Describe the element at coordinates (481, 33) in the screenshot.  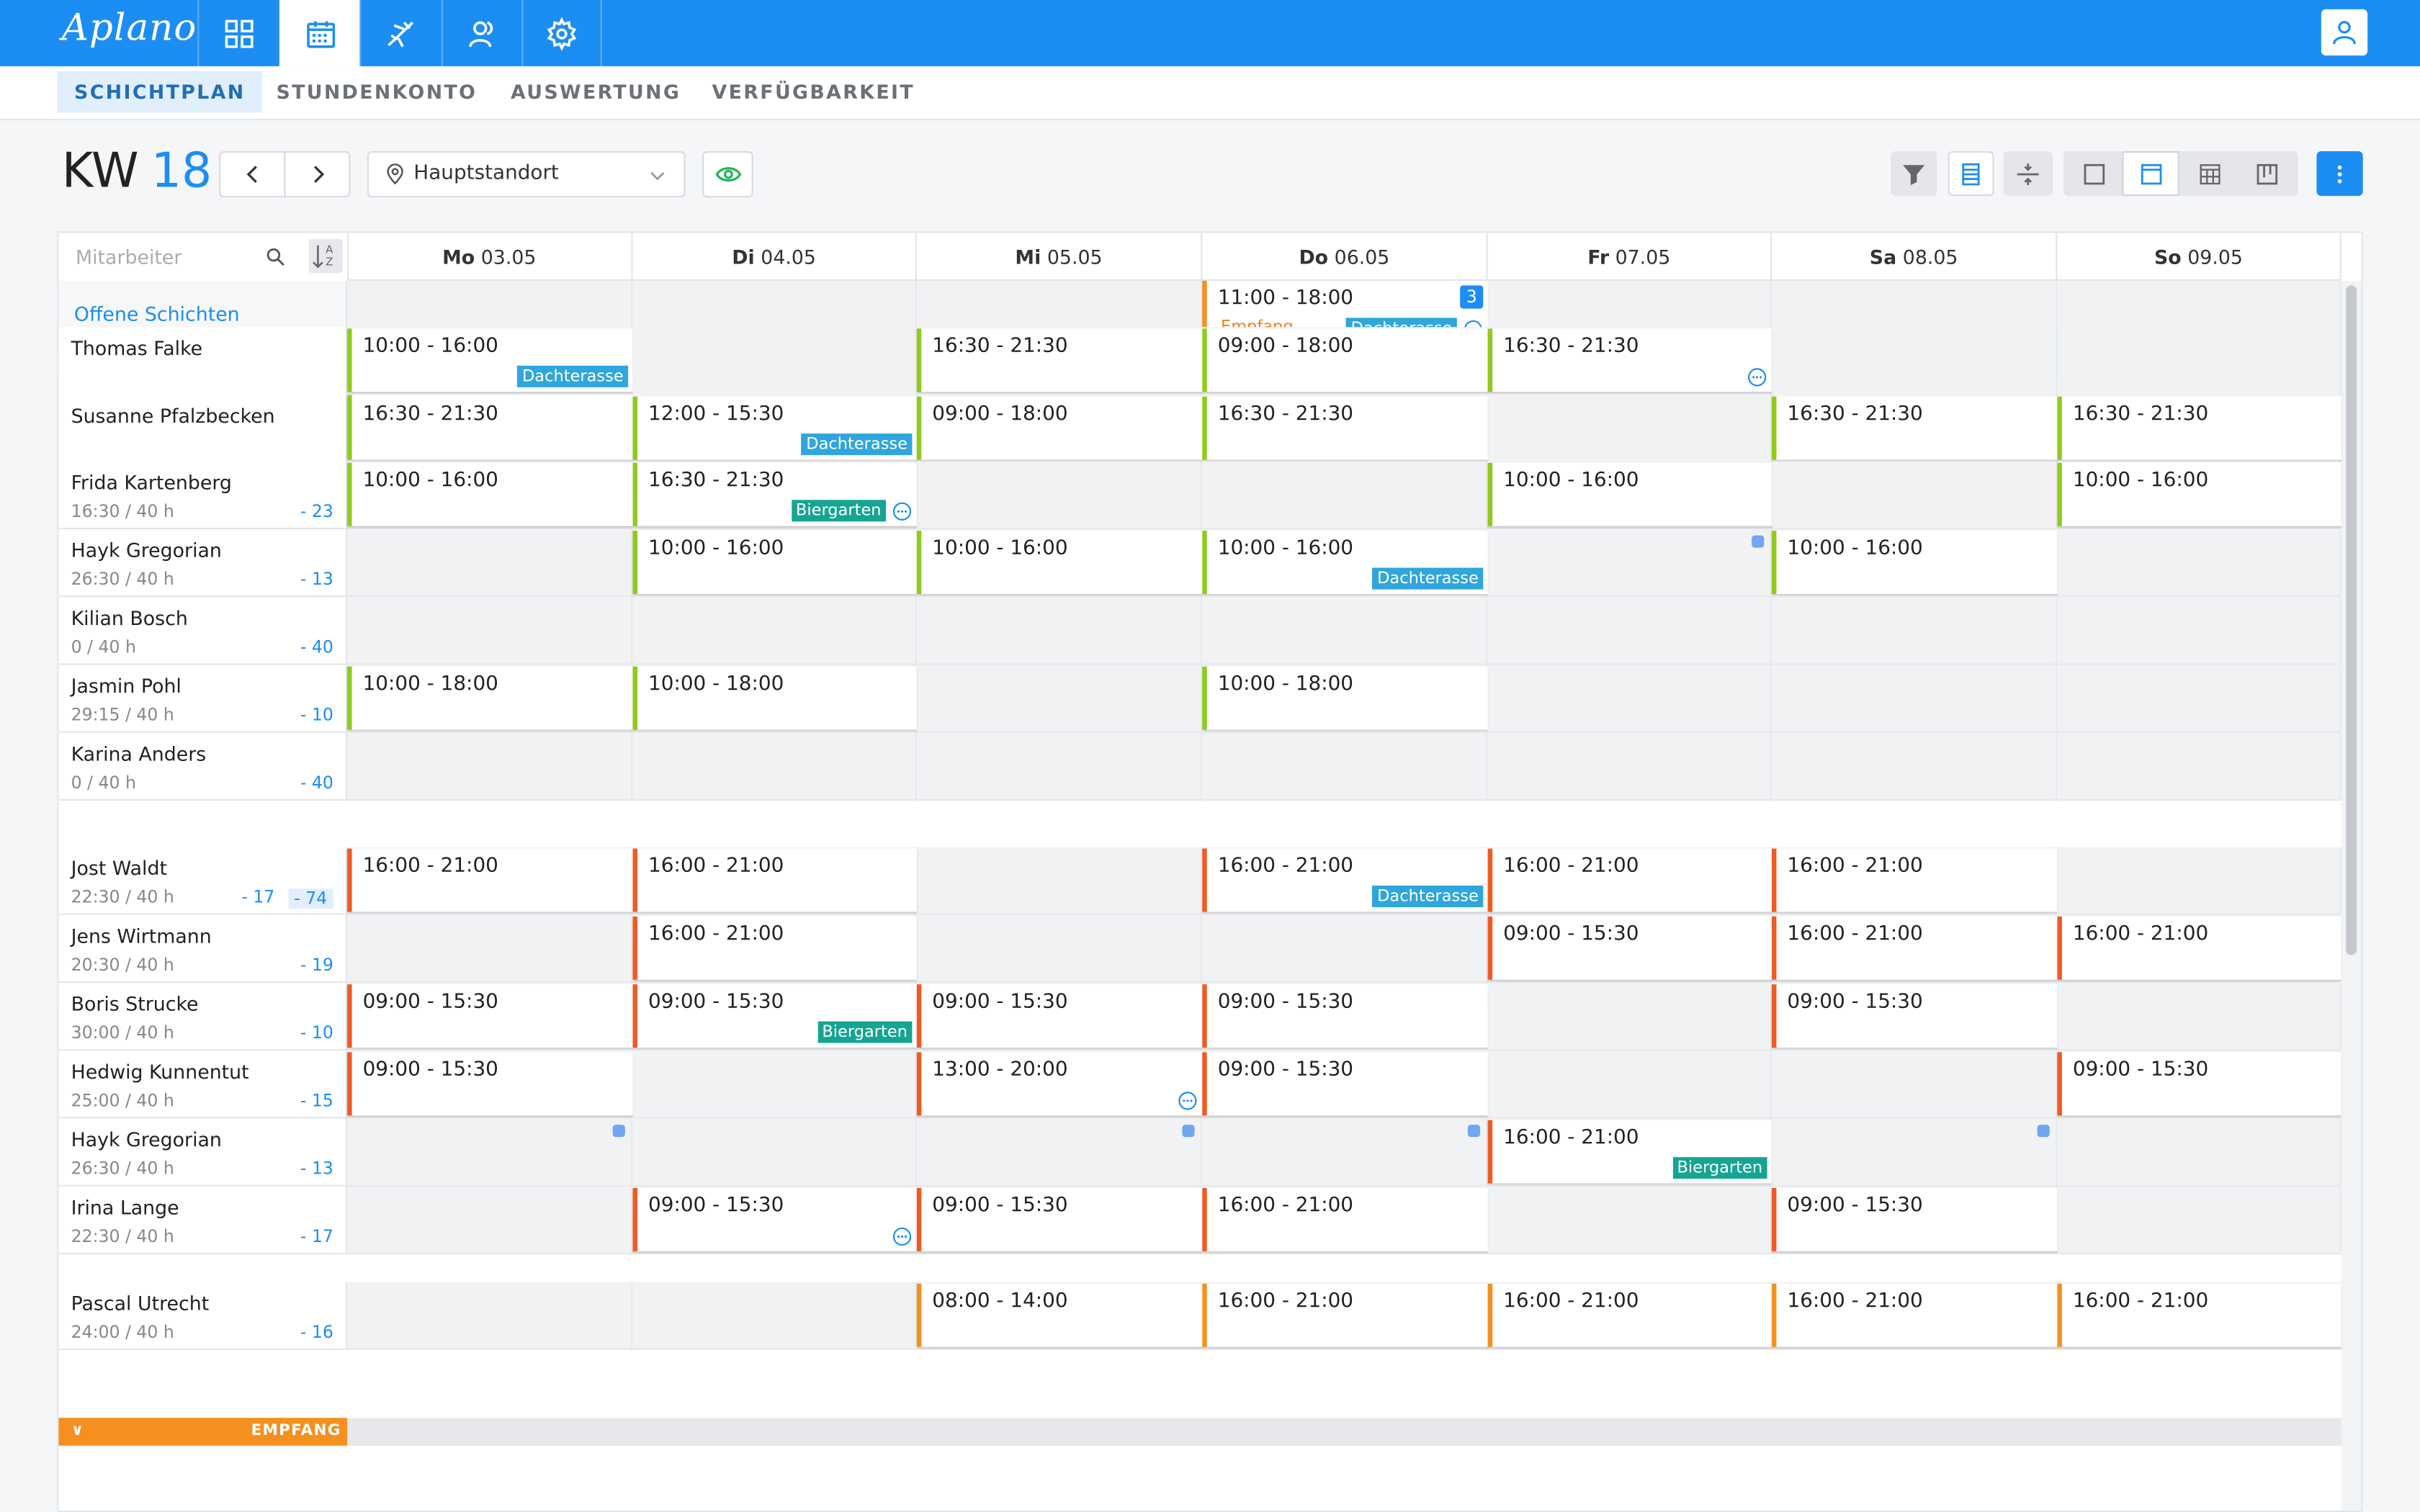
I see `nav-employees` at that location.